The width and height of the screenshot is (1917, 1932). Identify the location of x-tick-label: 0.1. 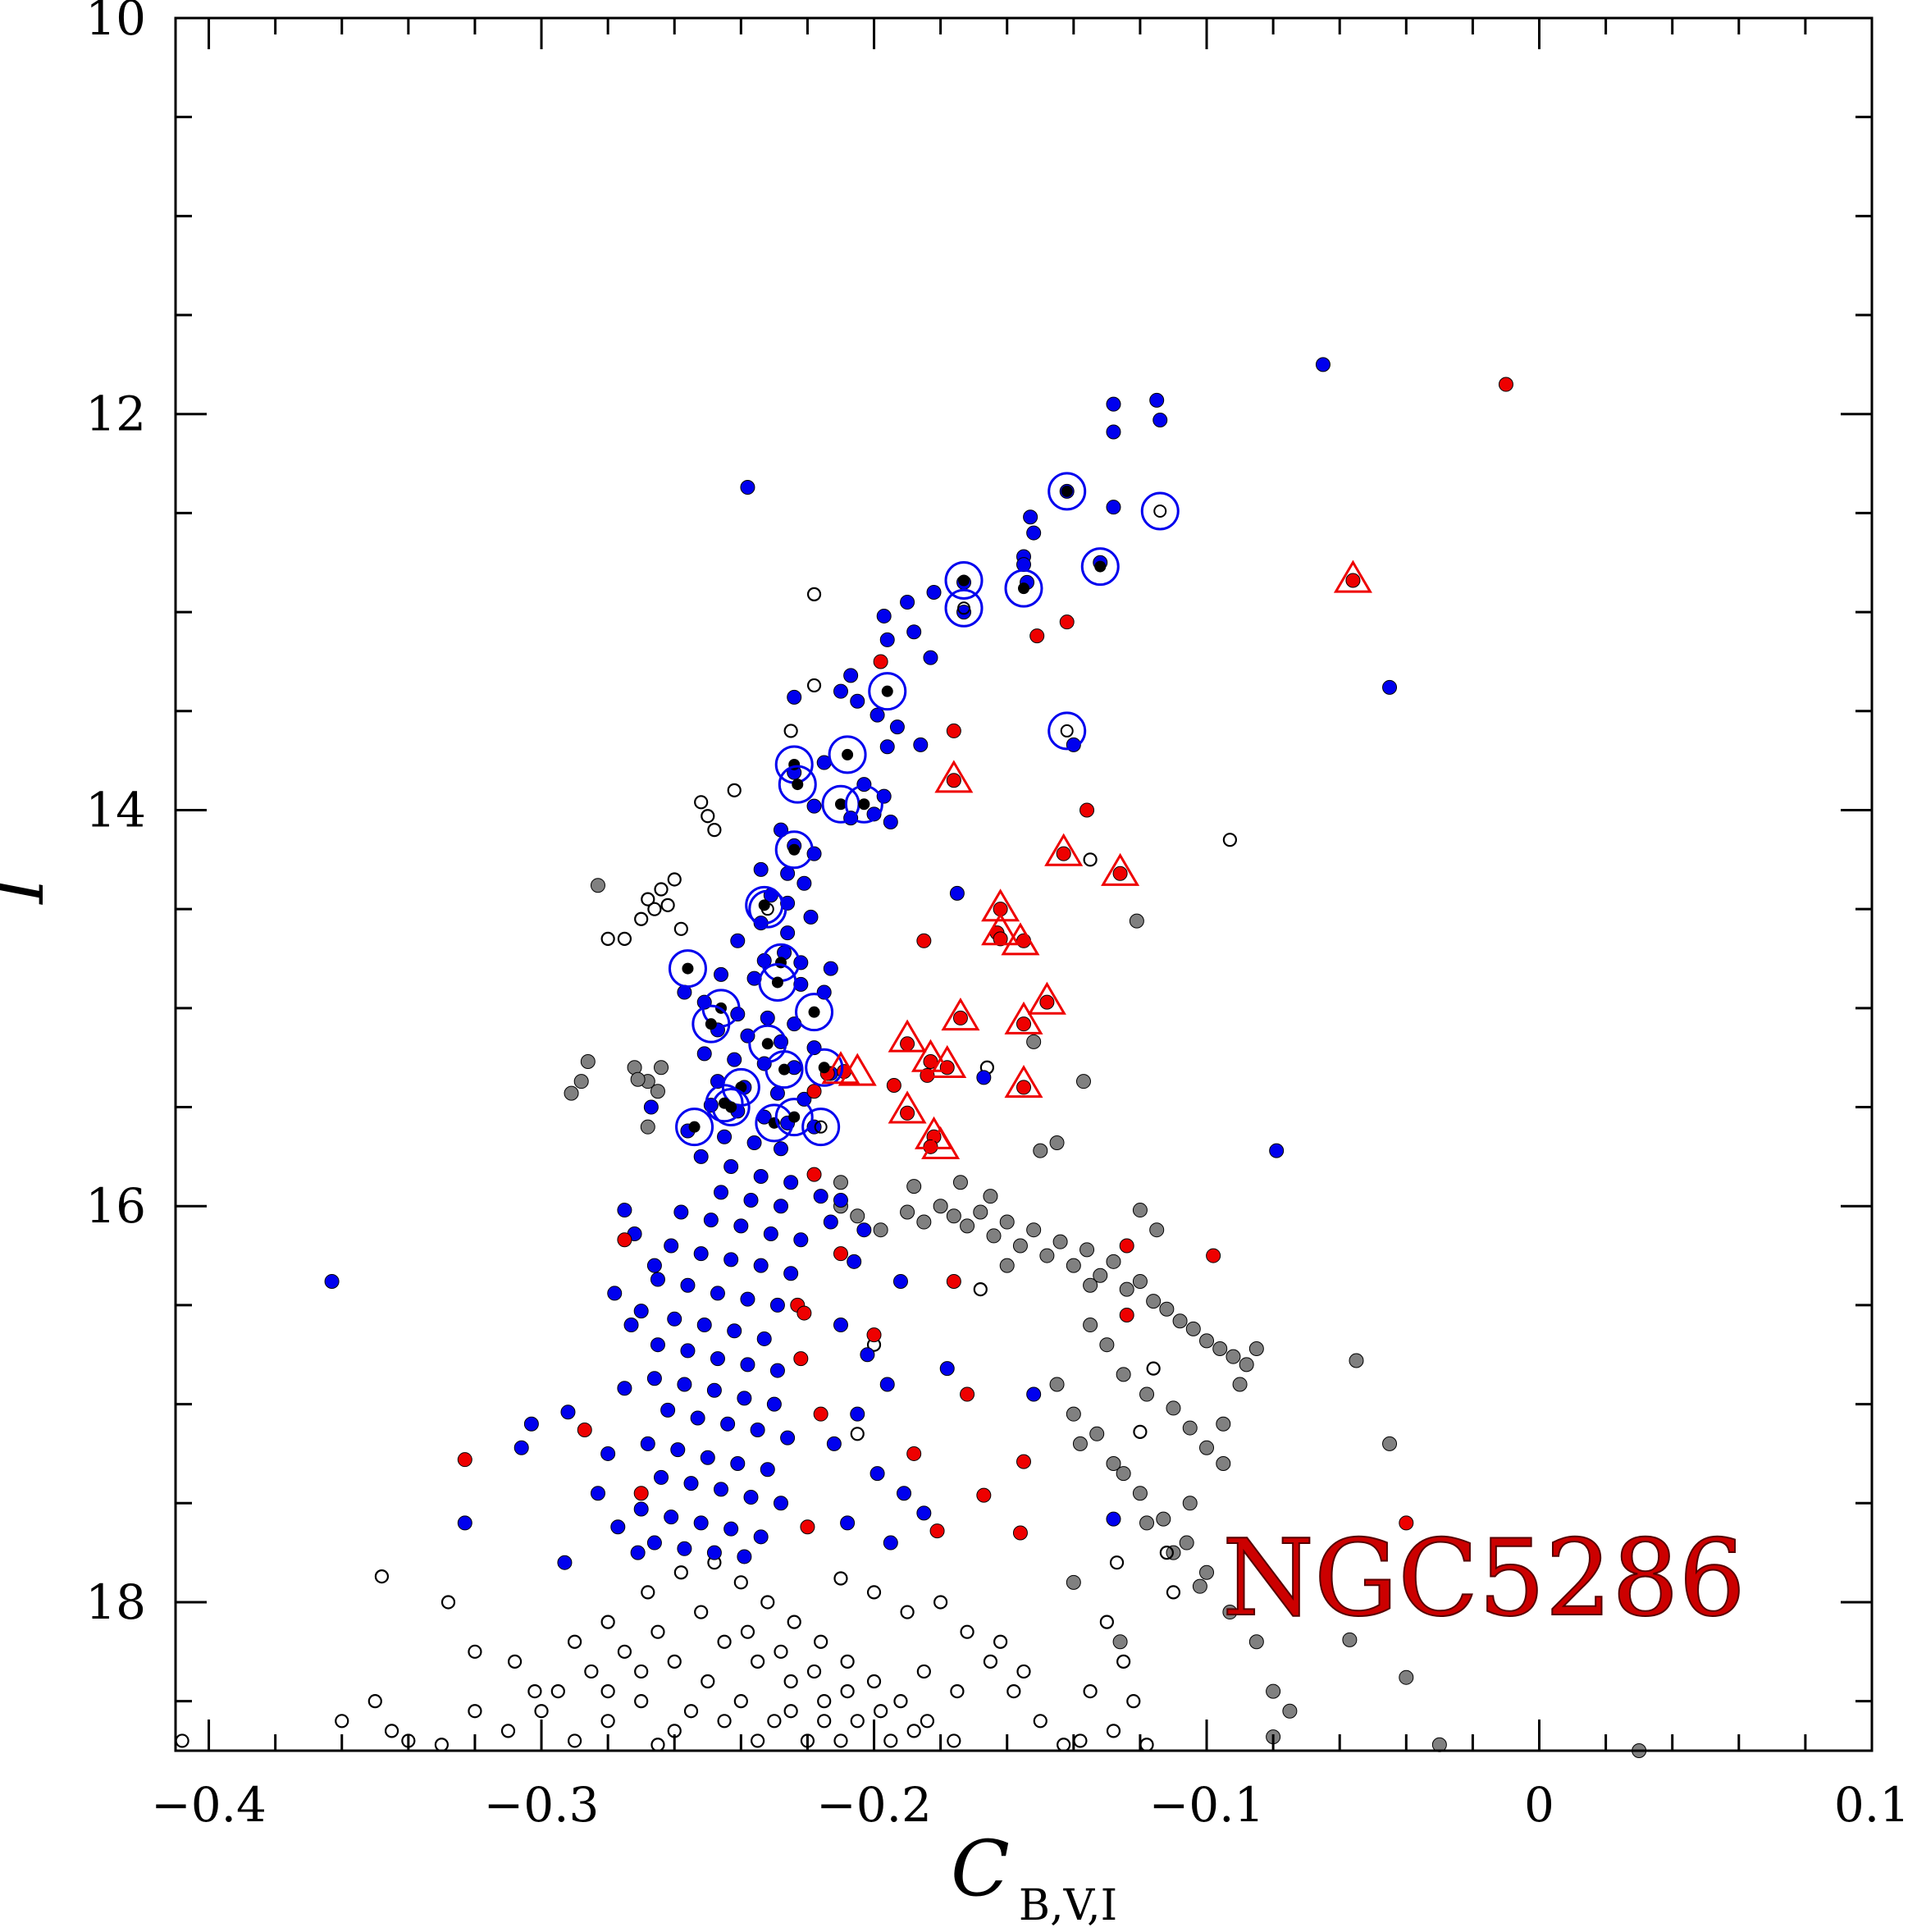
(1872, 1805).